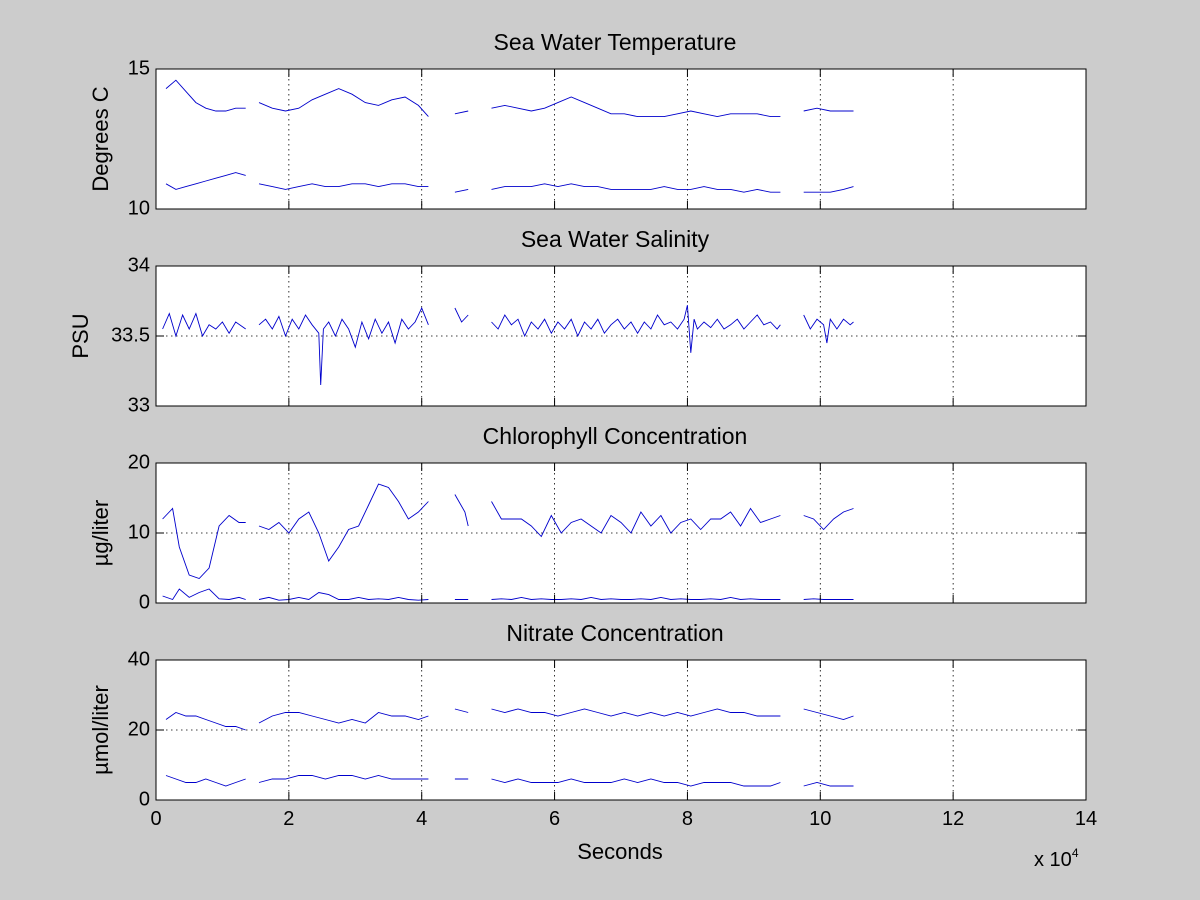 The width and height of the screenshot is (1200, 900). Describe the element at coordinates (620, 851) in the screenshot. I see `x-axis-label: Seconds` at that location.